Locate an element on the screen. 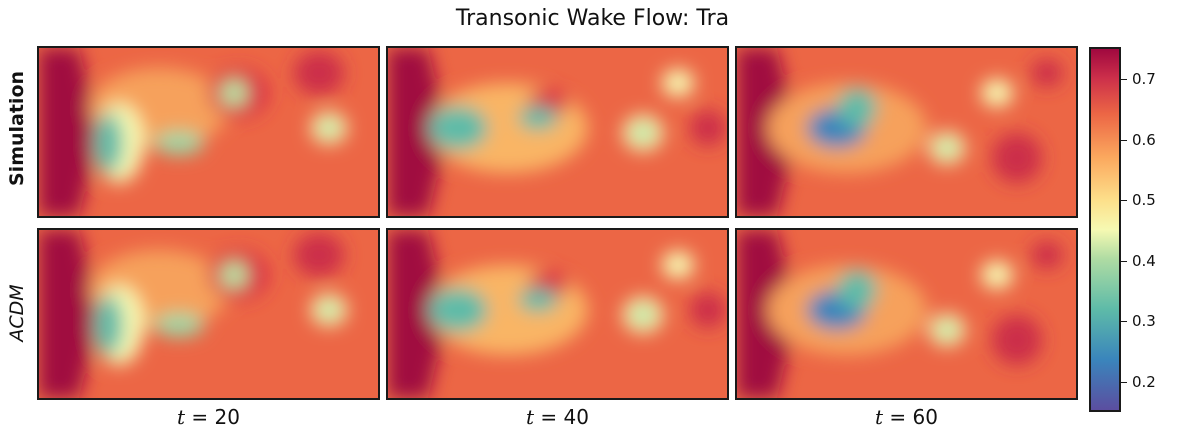 The image size is (1185, 435). panel-simulation-t60 is located at coordinates (906, 132).